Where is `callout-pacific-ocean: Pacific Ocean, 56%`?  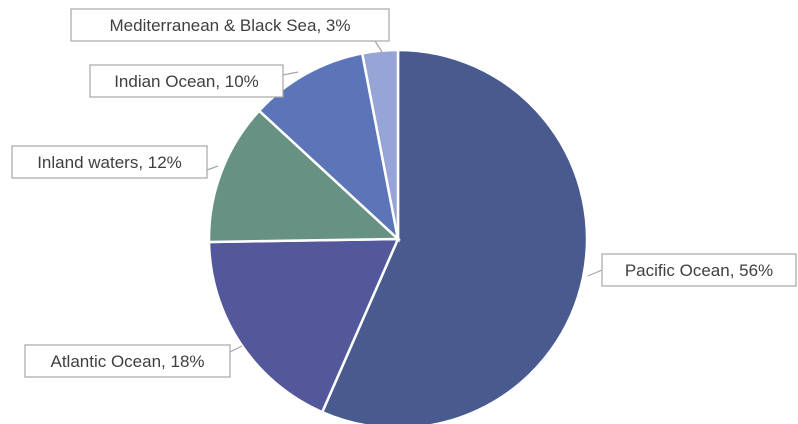 callout-pacific-ocean: Pacific Ocean, 56% is located at coordinates (699, 270).